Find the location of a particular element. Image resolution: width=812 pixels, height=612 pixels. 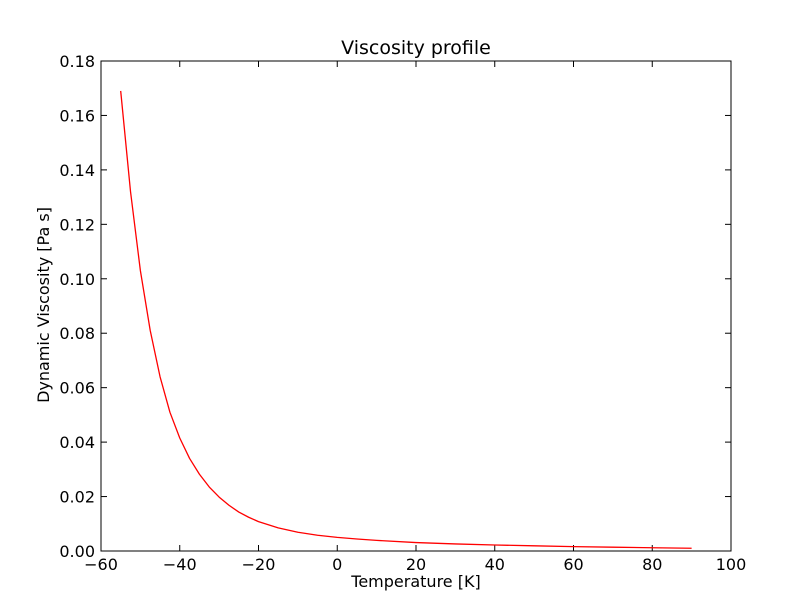

x-tick-label: 60 is located at coordinates (573, 564).